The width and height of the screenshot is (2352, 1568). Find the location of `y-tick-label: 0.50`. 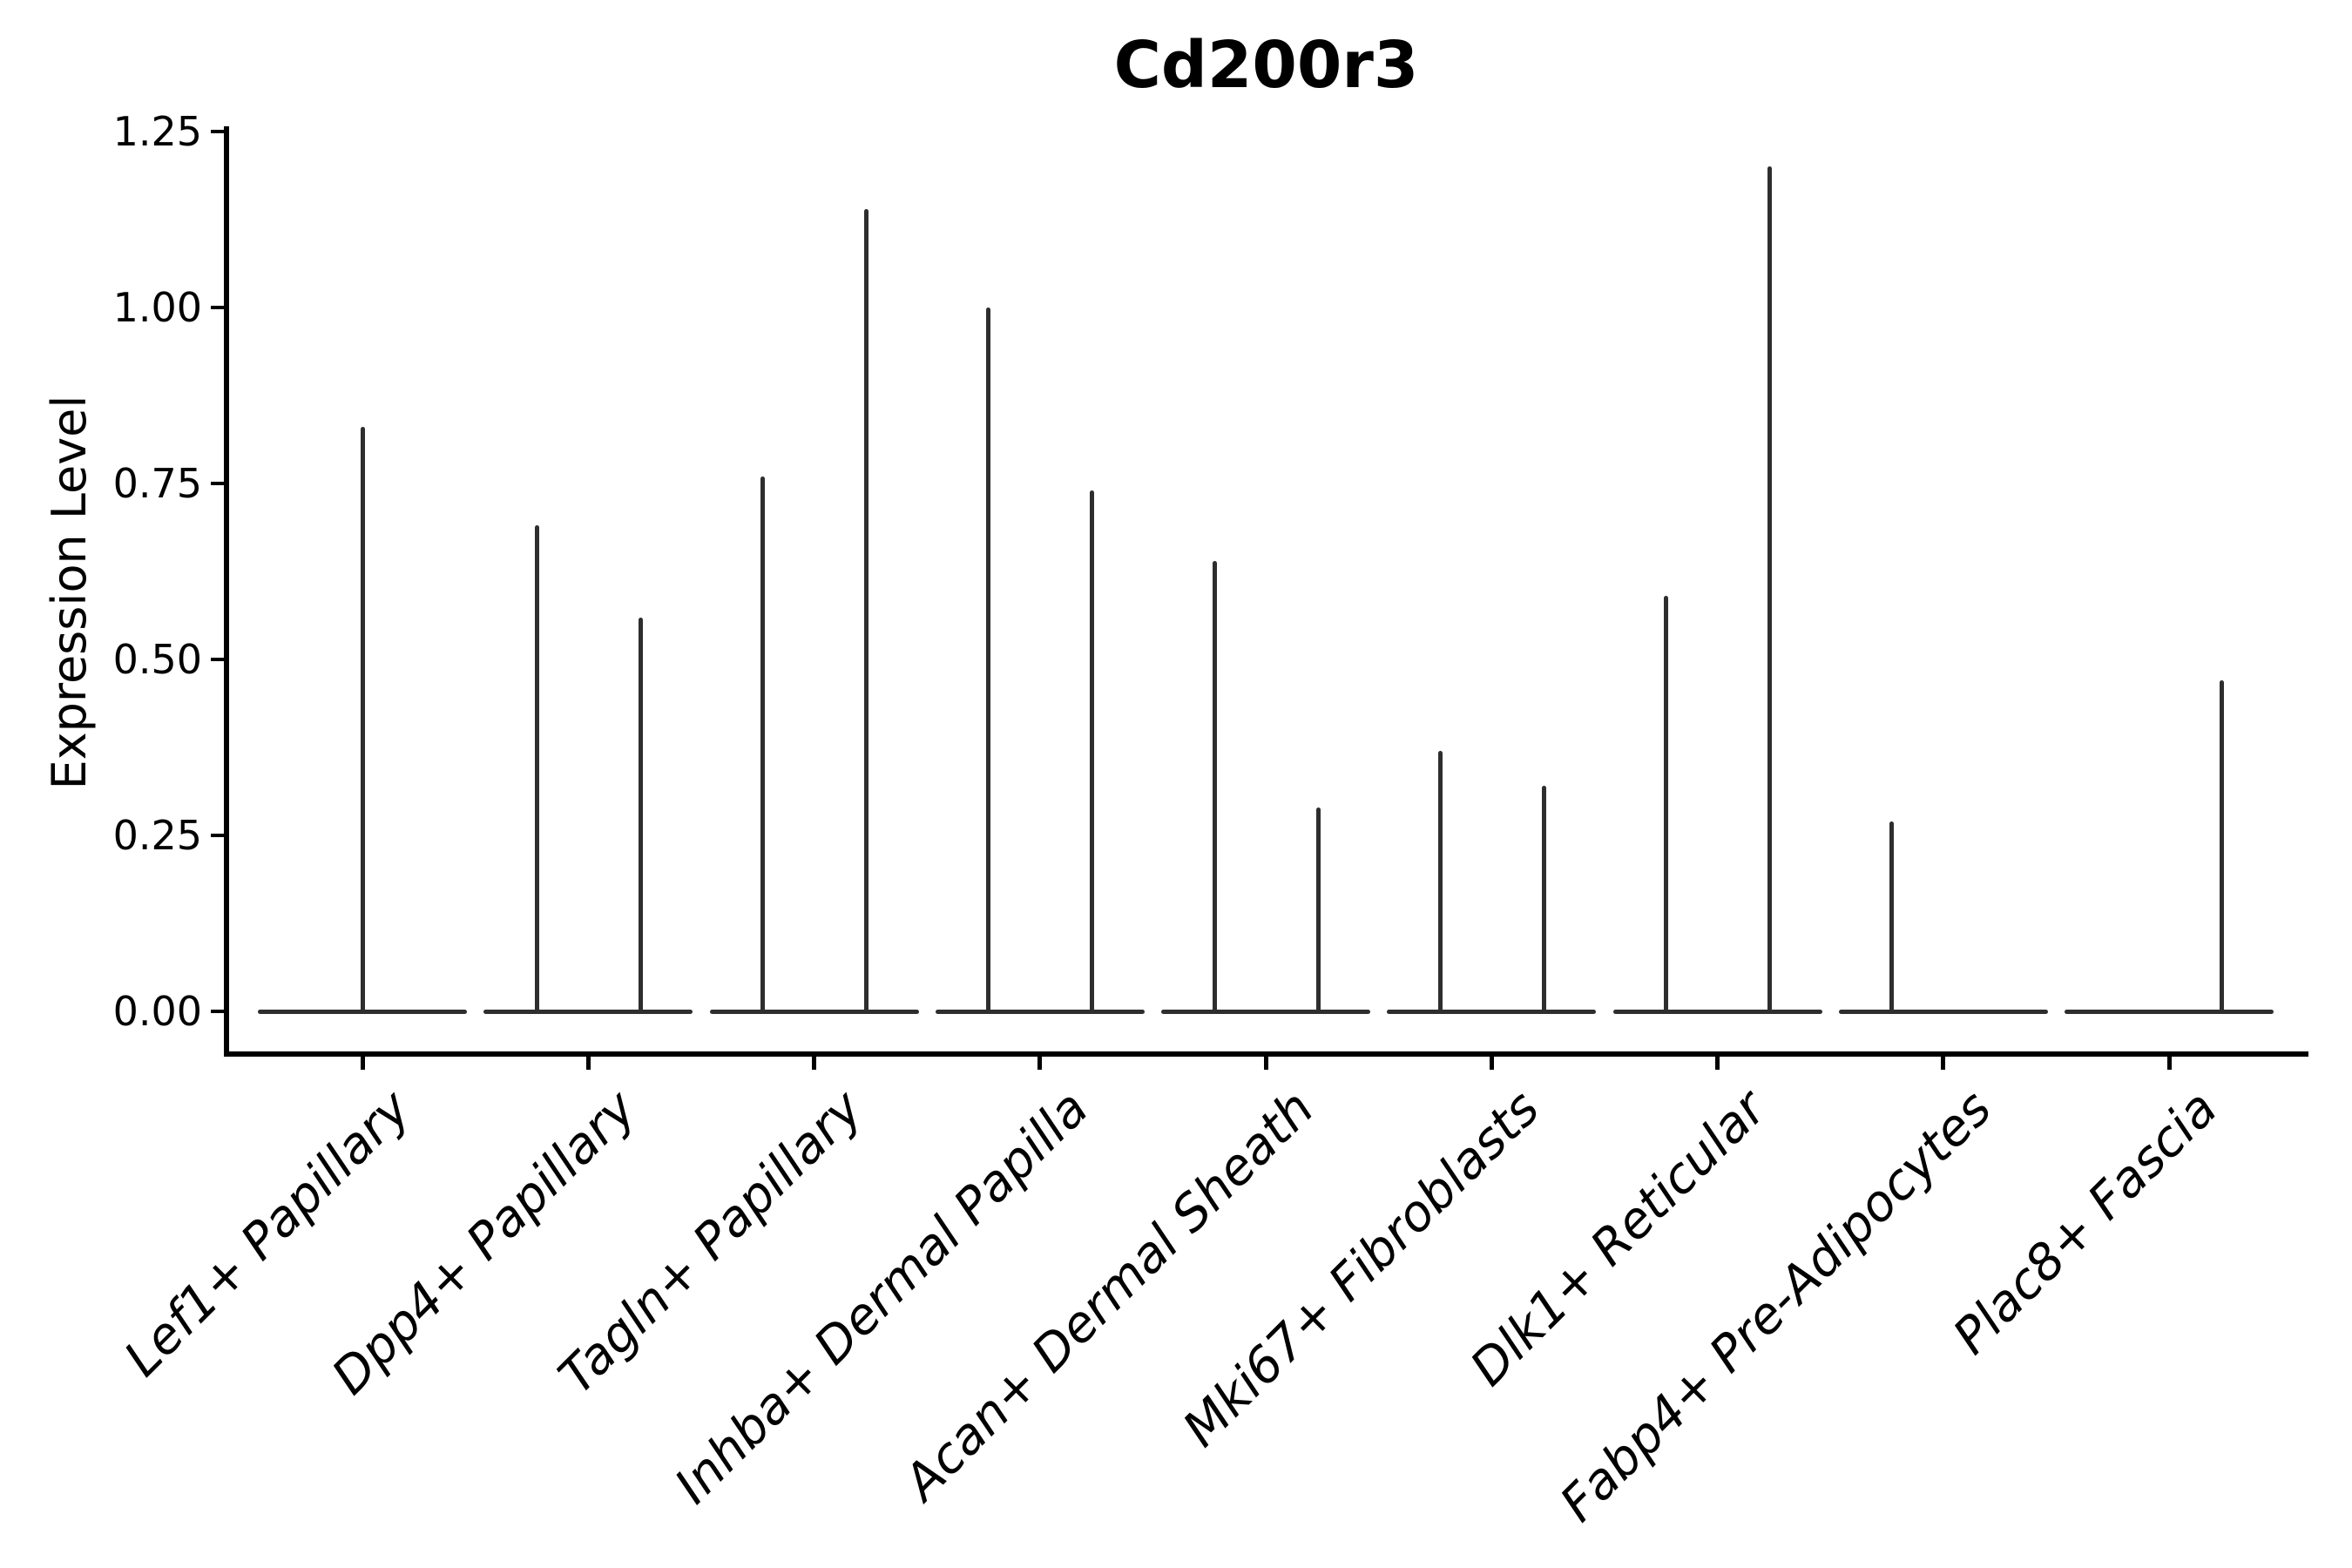

y-tick-label: 0.50 is located at coordinates (157, 659).